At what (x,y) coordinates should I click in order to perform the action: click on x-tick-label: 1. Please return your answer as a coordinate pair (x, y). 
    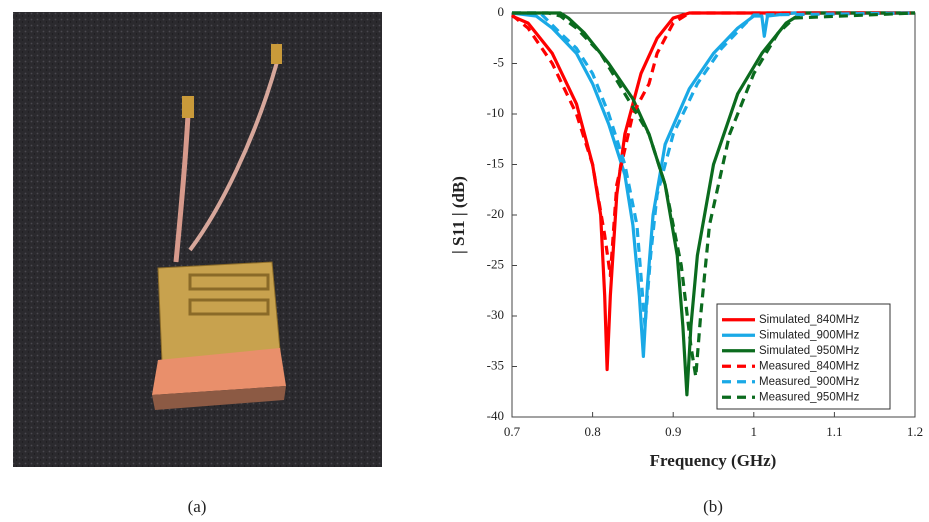
    Looking at the image, I should click on (754, 431).